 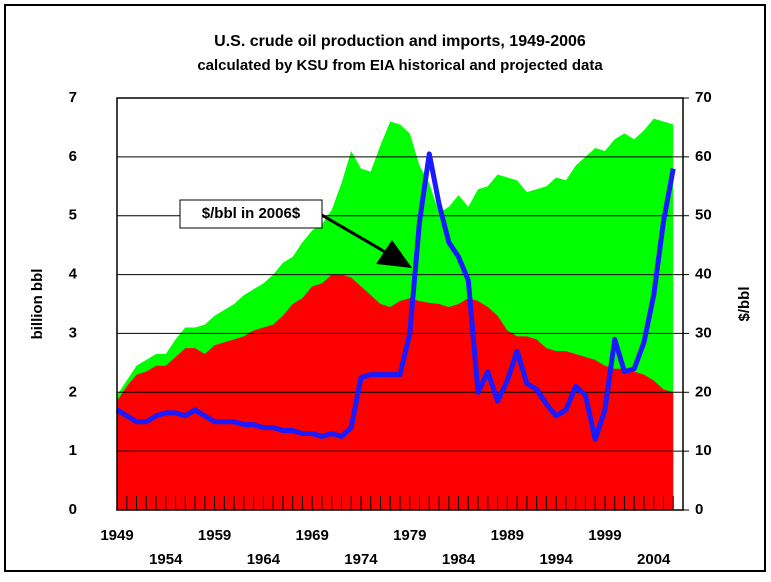 I want to click on y2-tick-label: 10, so click(x=703, y=450).